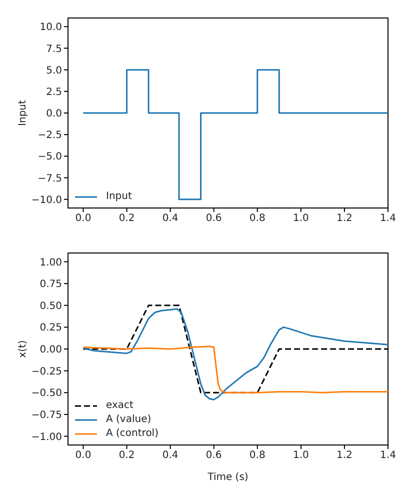  What do you see at coordinates (50, 178) in the screenshot?
I see `y-tick-label: −7.5` at bounding box center [50, 178].